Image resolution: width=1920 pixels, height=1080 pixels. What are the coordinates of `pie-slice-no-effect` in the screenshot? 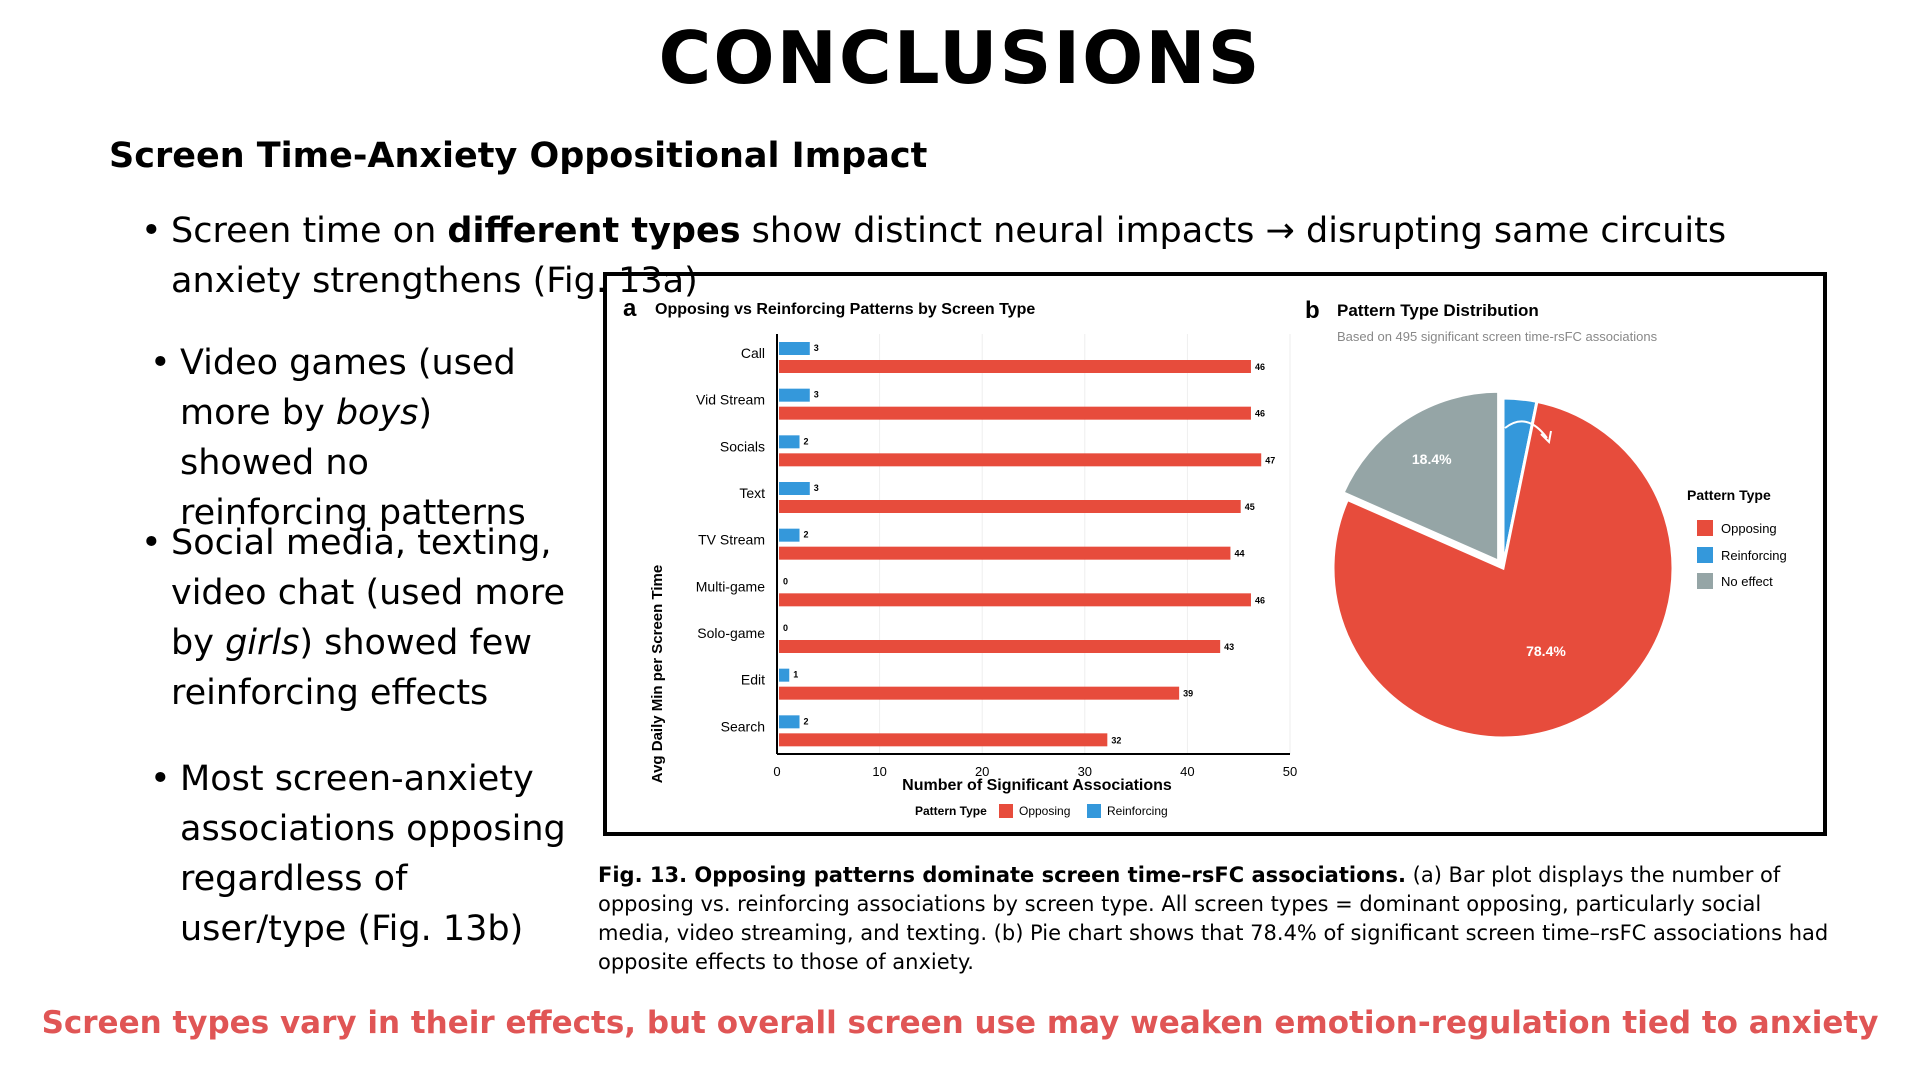 It's located at (1421, 476).